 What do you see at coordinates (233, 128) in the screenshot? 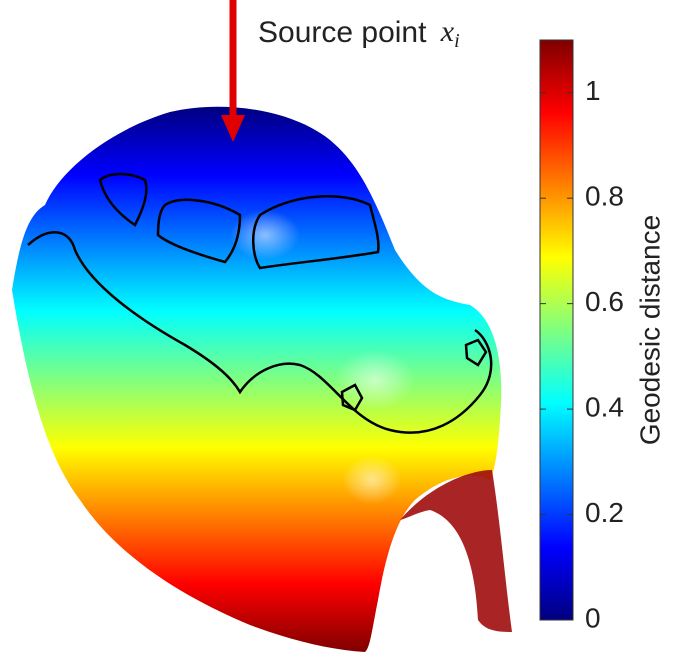
I see `arrow-head` at bounding box center [233, 128].